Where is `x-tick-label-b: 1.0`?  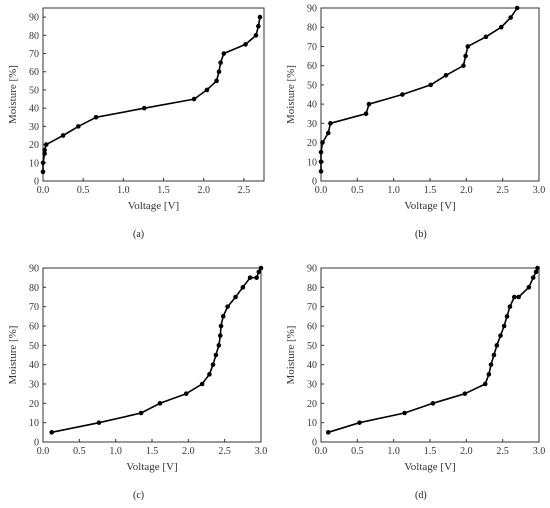
x-tick-label-b: 1.0 is located at coordinates (393, 190).